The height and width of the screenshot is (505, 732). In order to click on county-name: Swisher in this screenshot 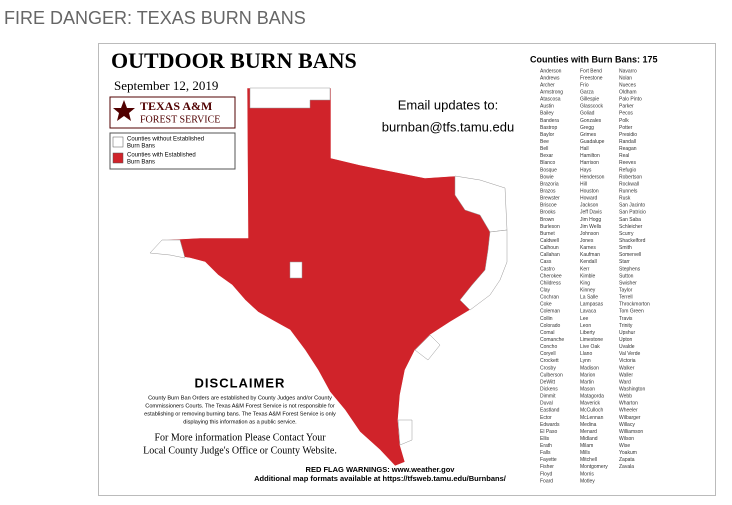, I will do `click(628, 283)`.